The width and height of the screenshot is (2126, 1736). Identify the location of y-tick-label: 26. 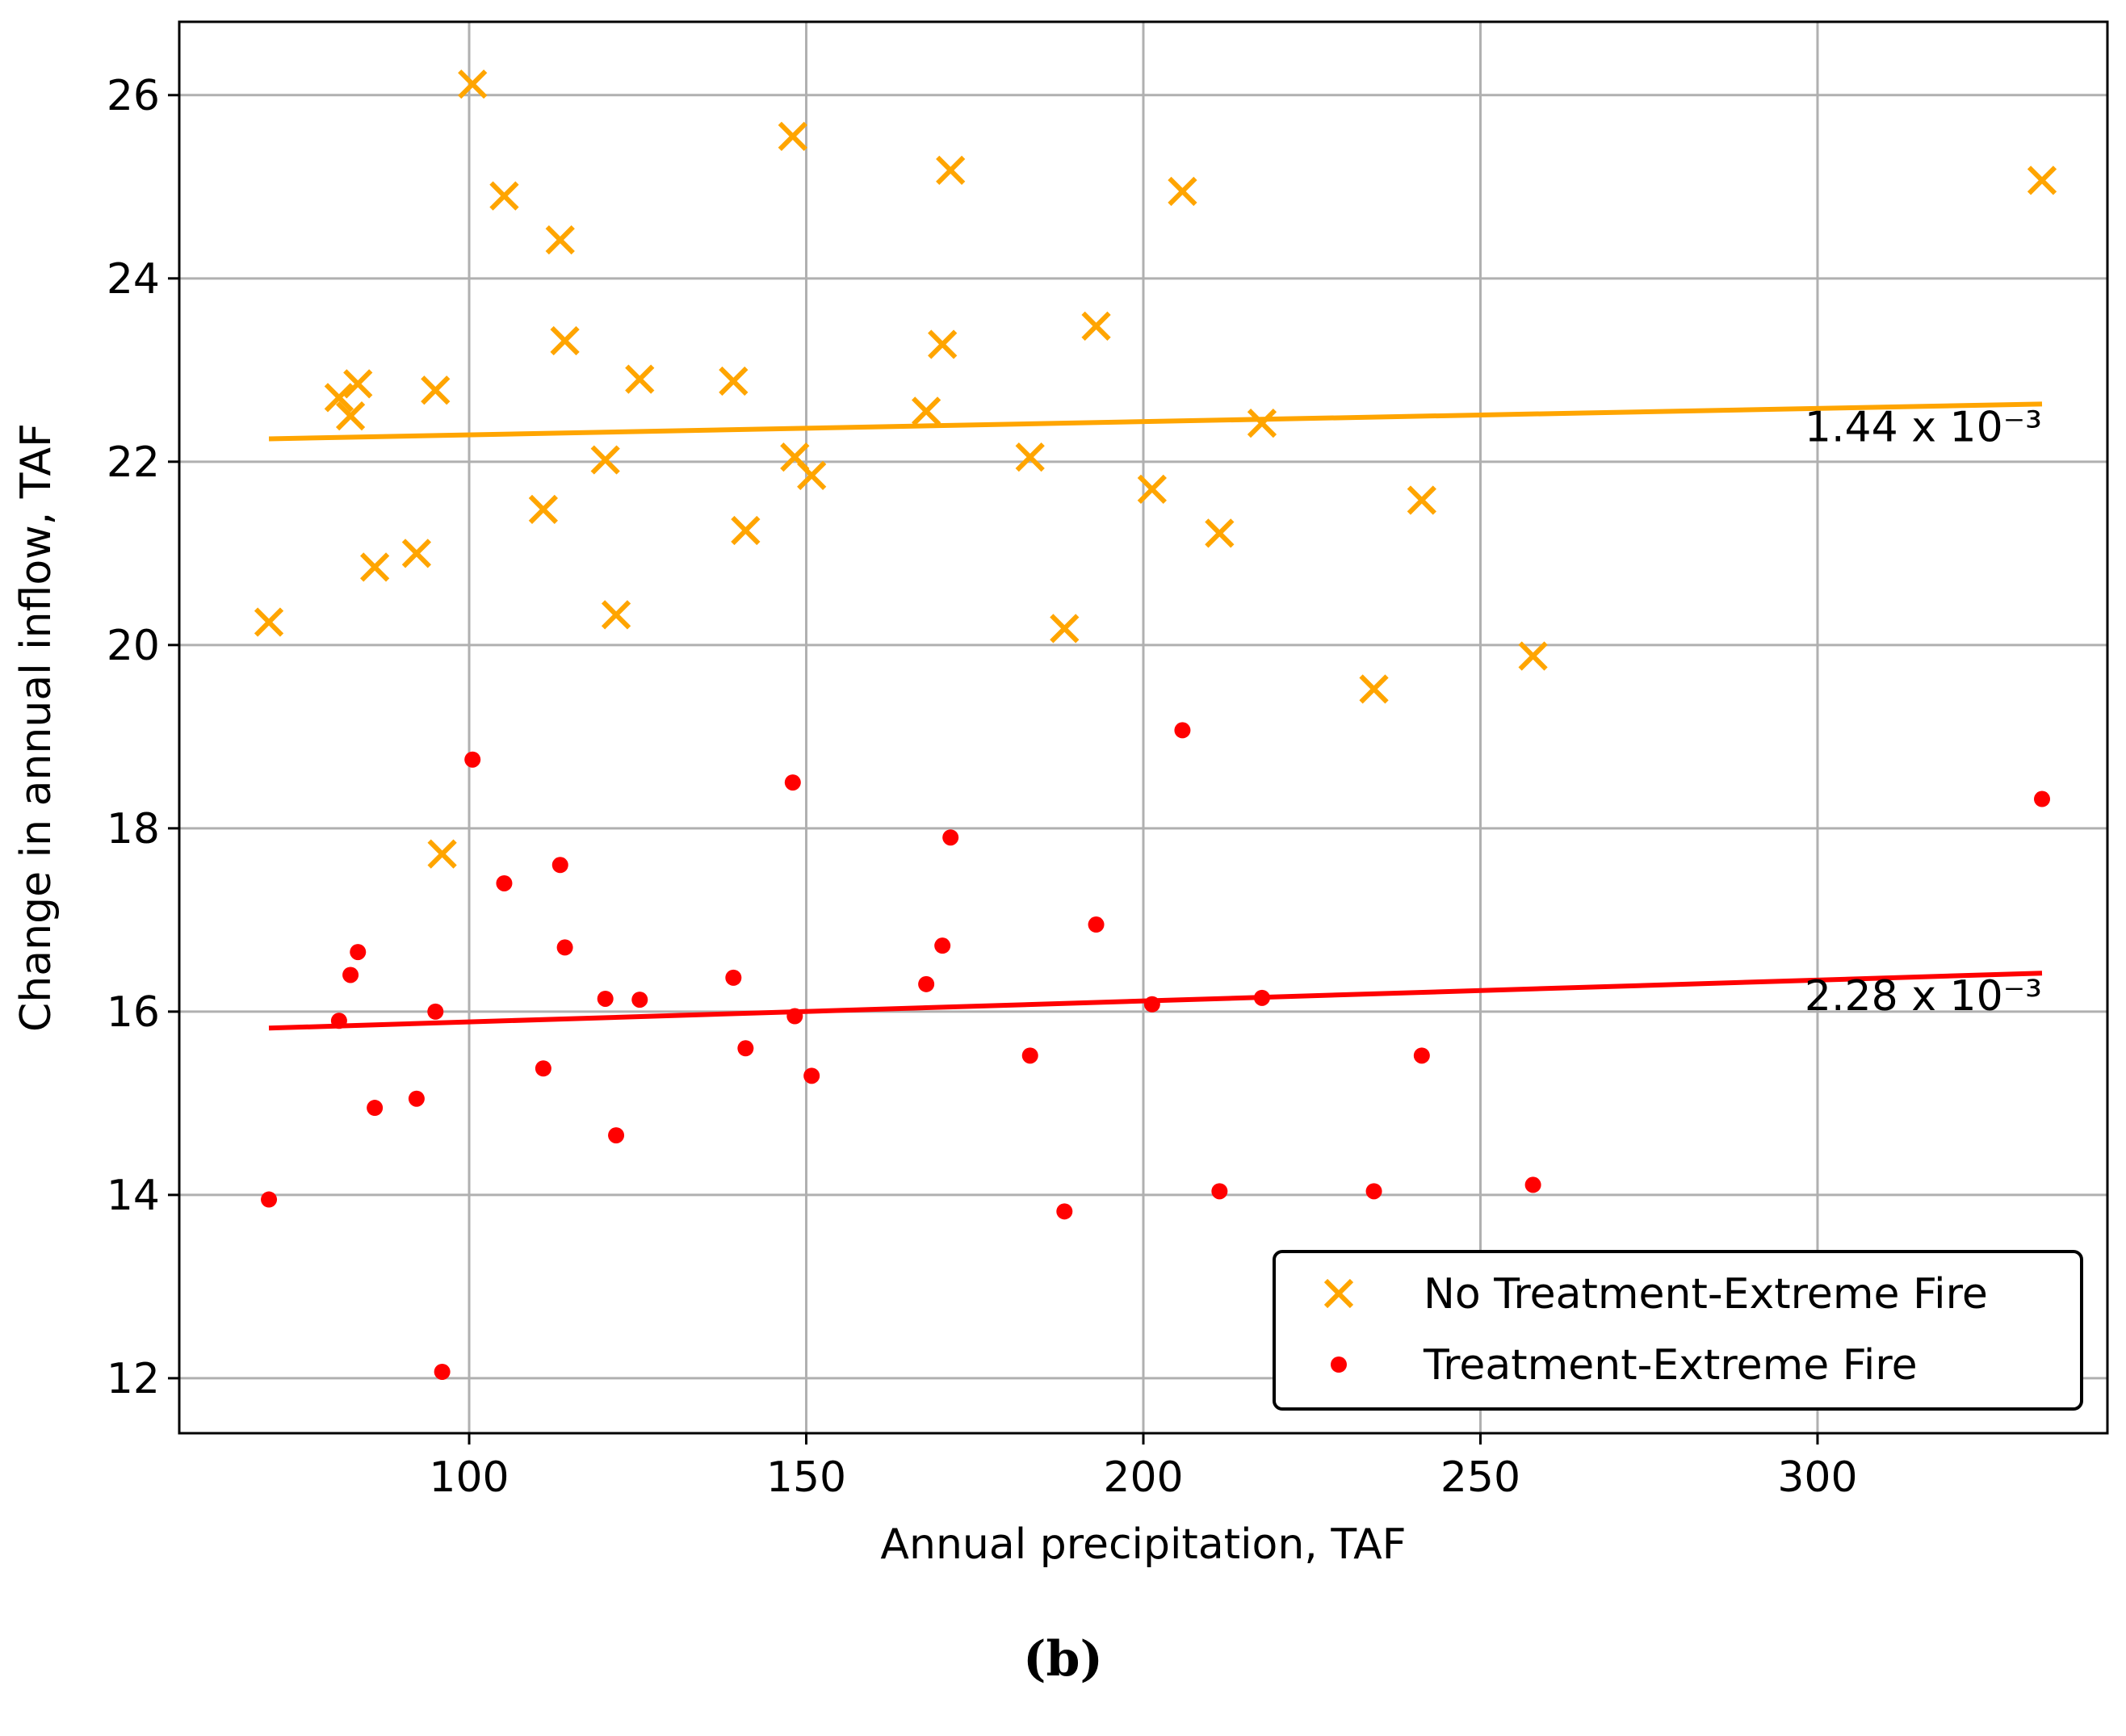
(133, 96).